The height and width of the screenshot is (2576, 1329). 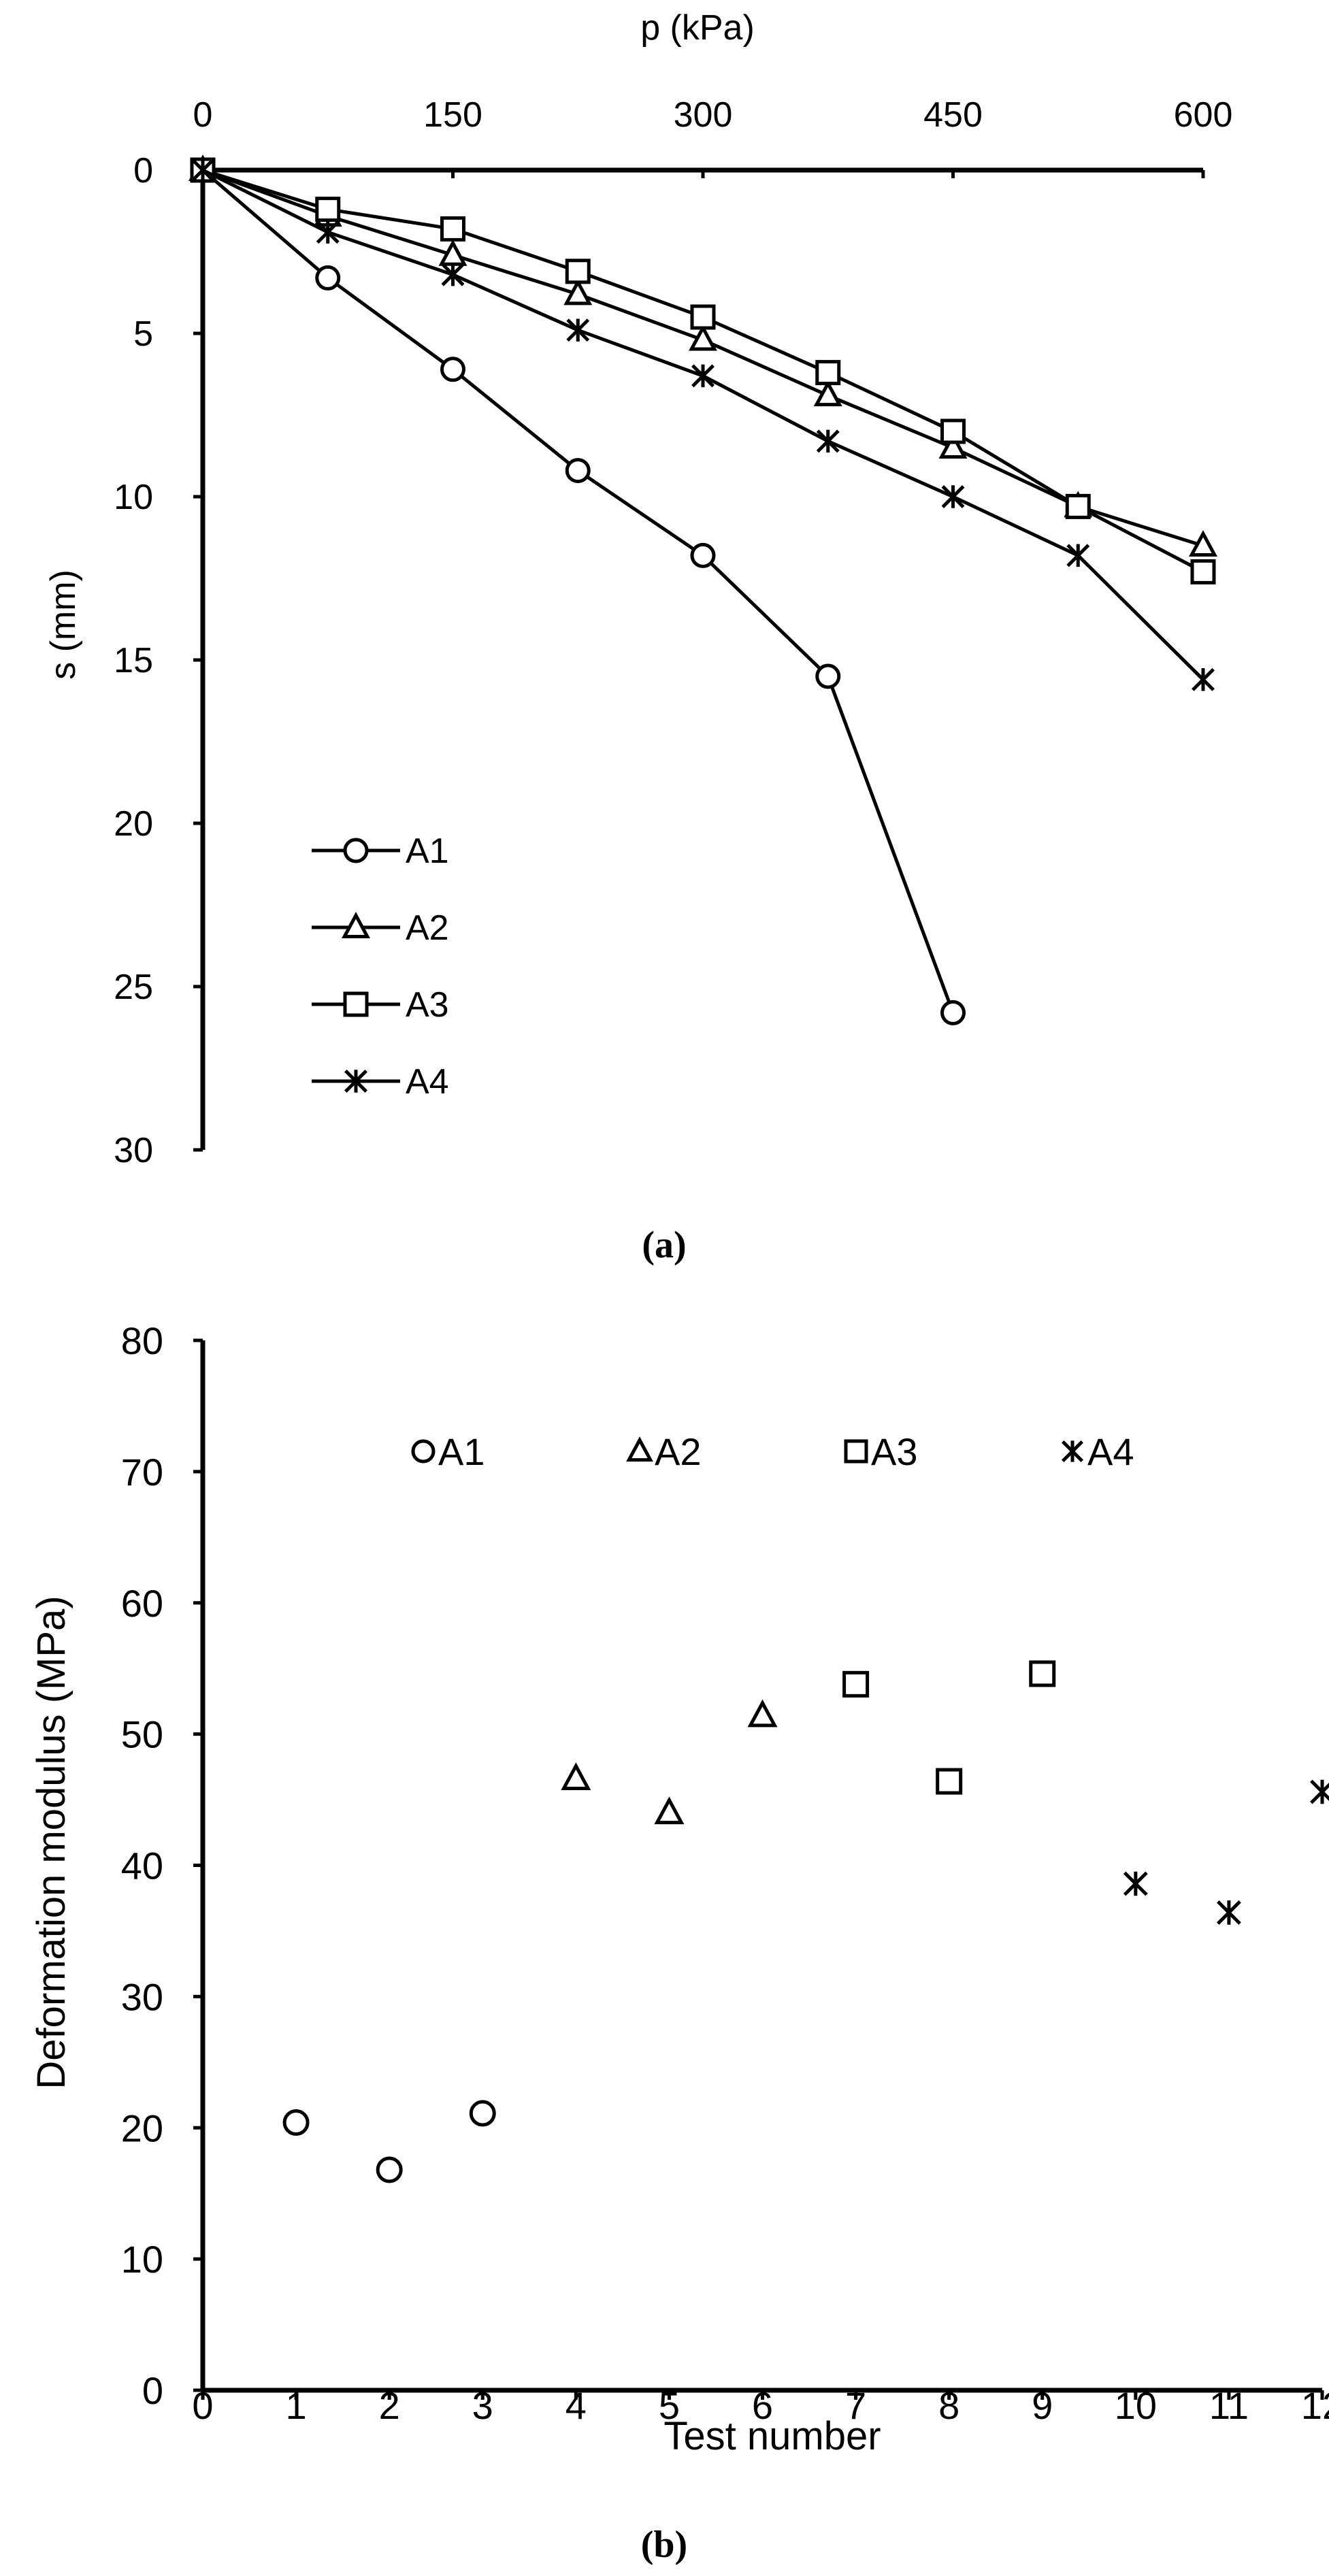 I want to click on chart-b-legend-label: A3, so click(x=894, y=1452).